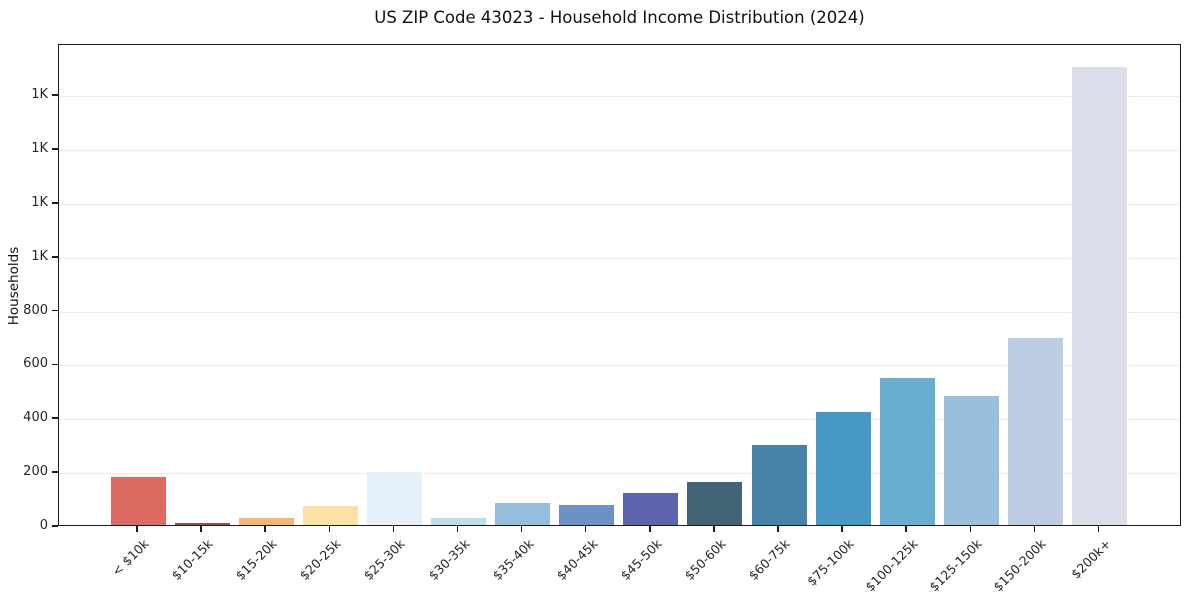  I want to click on y-tick-label: 800, so click(35, 310).